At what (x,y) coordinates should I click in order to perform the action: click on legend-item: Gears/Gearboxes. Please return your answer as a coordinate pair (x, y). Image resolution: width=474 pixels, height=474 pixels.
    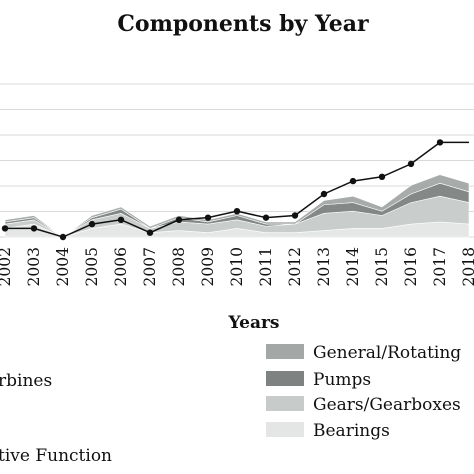
    Looking at the image, I should click on (363, 405).